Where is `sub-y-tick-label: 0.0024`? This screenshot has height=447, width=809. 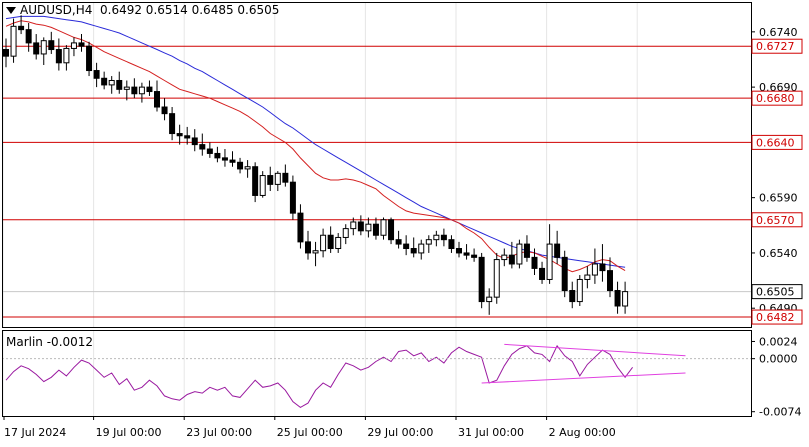 sub-y-tick-label: 0.0024 is located at coordinates (778, 341).